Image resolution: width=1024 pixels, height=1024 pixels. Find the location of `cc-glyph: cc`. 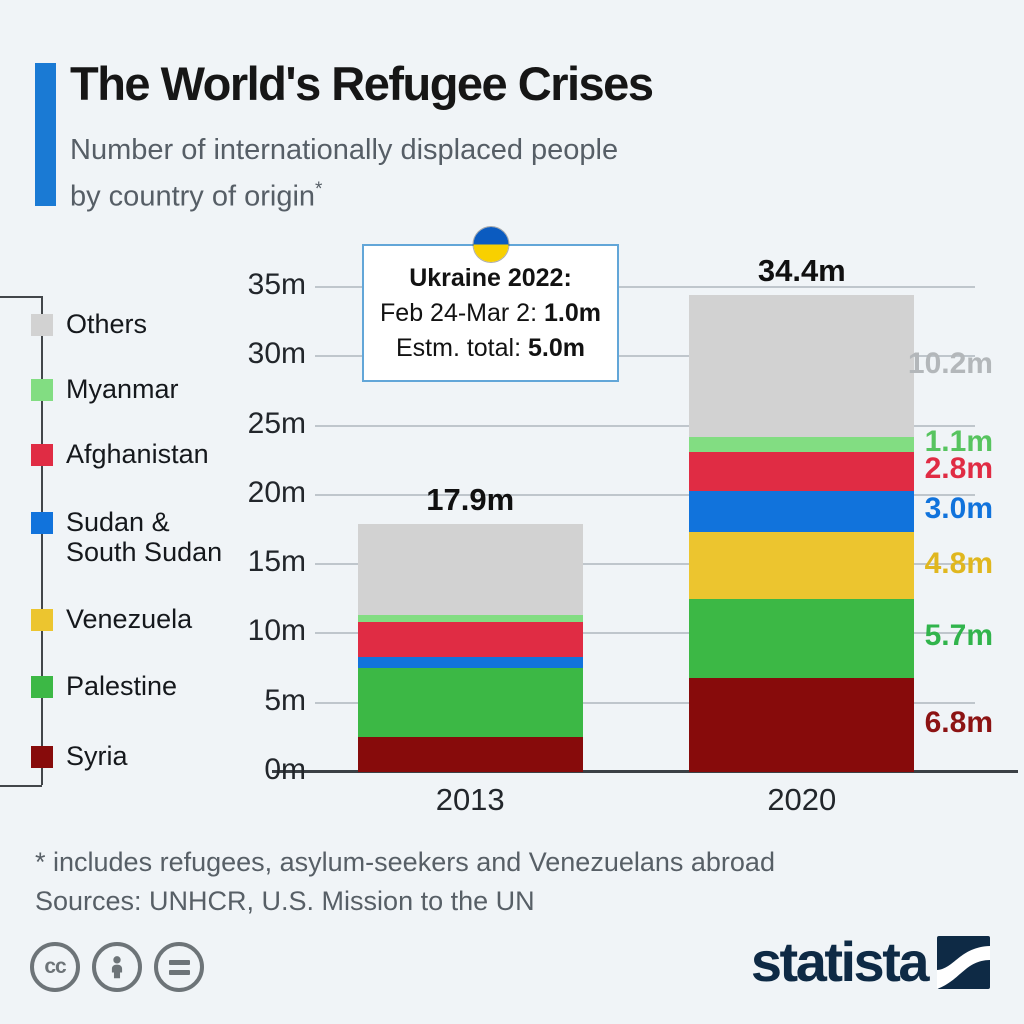

cc-glyph: cc is located at coordinates (55, 966).